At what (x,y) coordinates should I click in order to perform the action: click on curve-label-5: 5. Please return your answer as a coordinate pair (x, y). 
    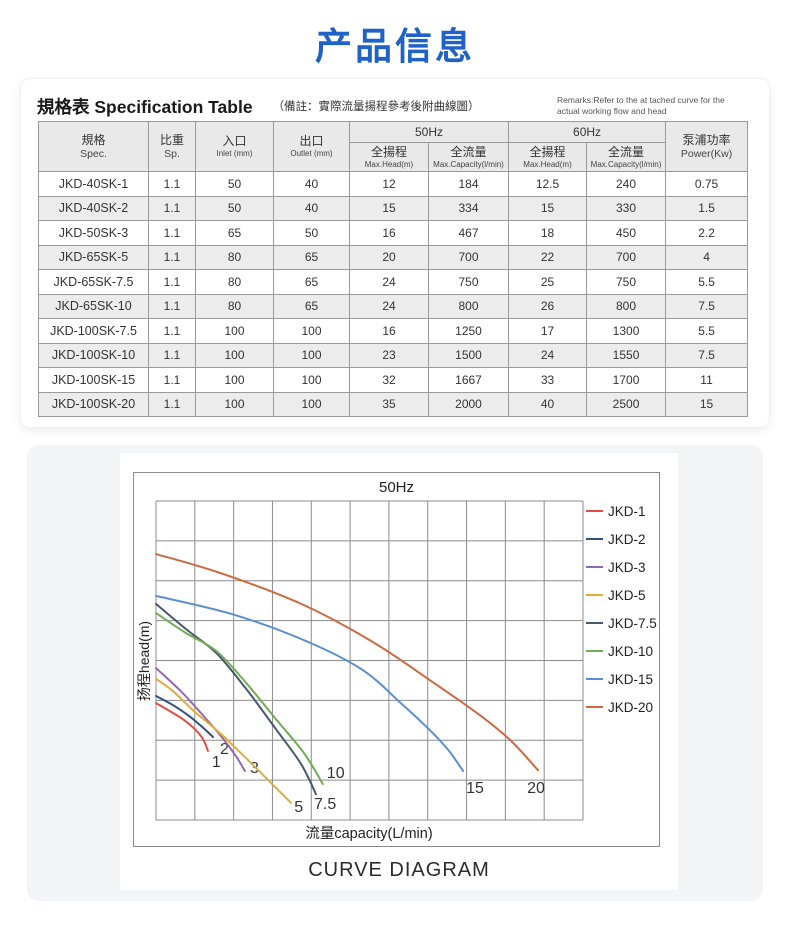
    Looking at the image, I should click on (298, 807).